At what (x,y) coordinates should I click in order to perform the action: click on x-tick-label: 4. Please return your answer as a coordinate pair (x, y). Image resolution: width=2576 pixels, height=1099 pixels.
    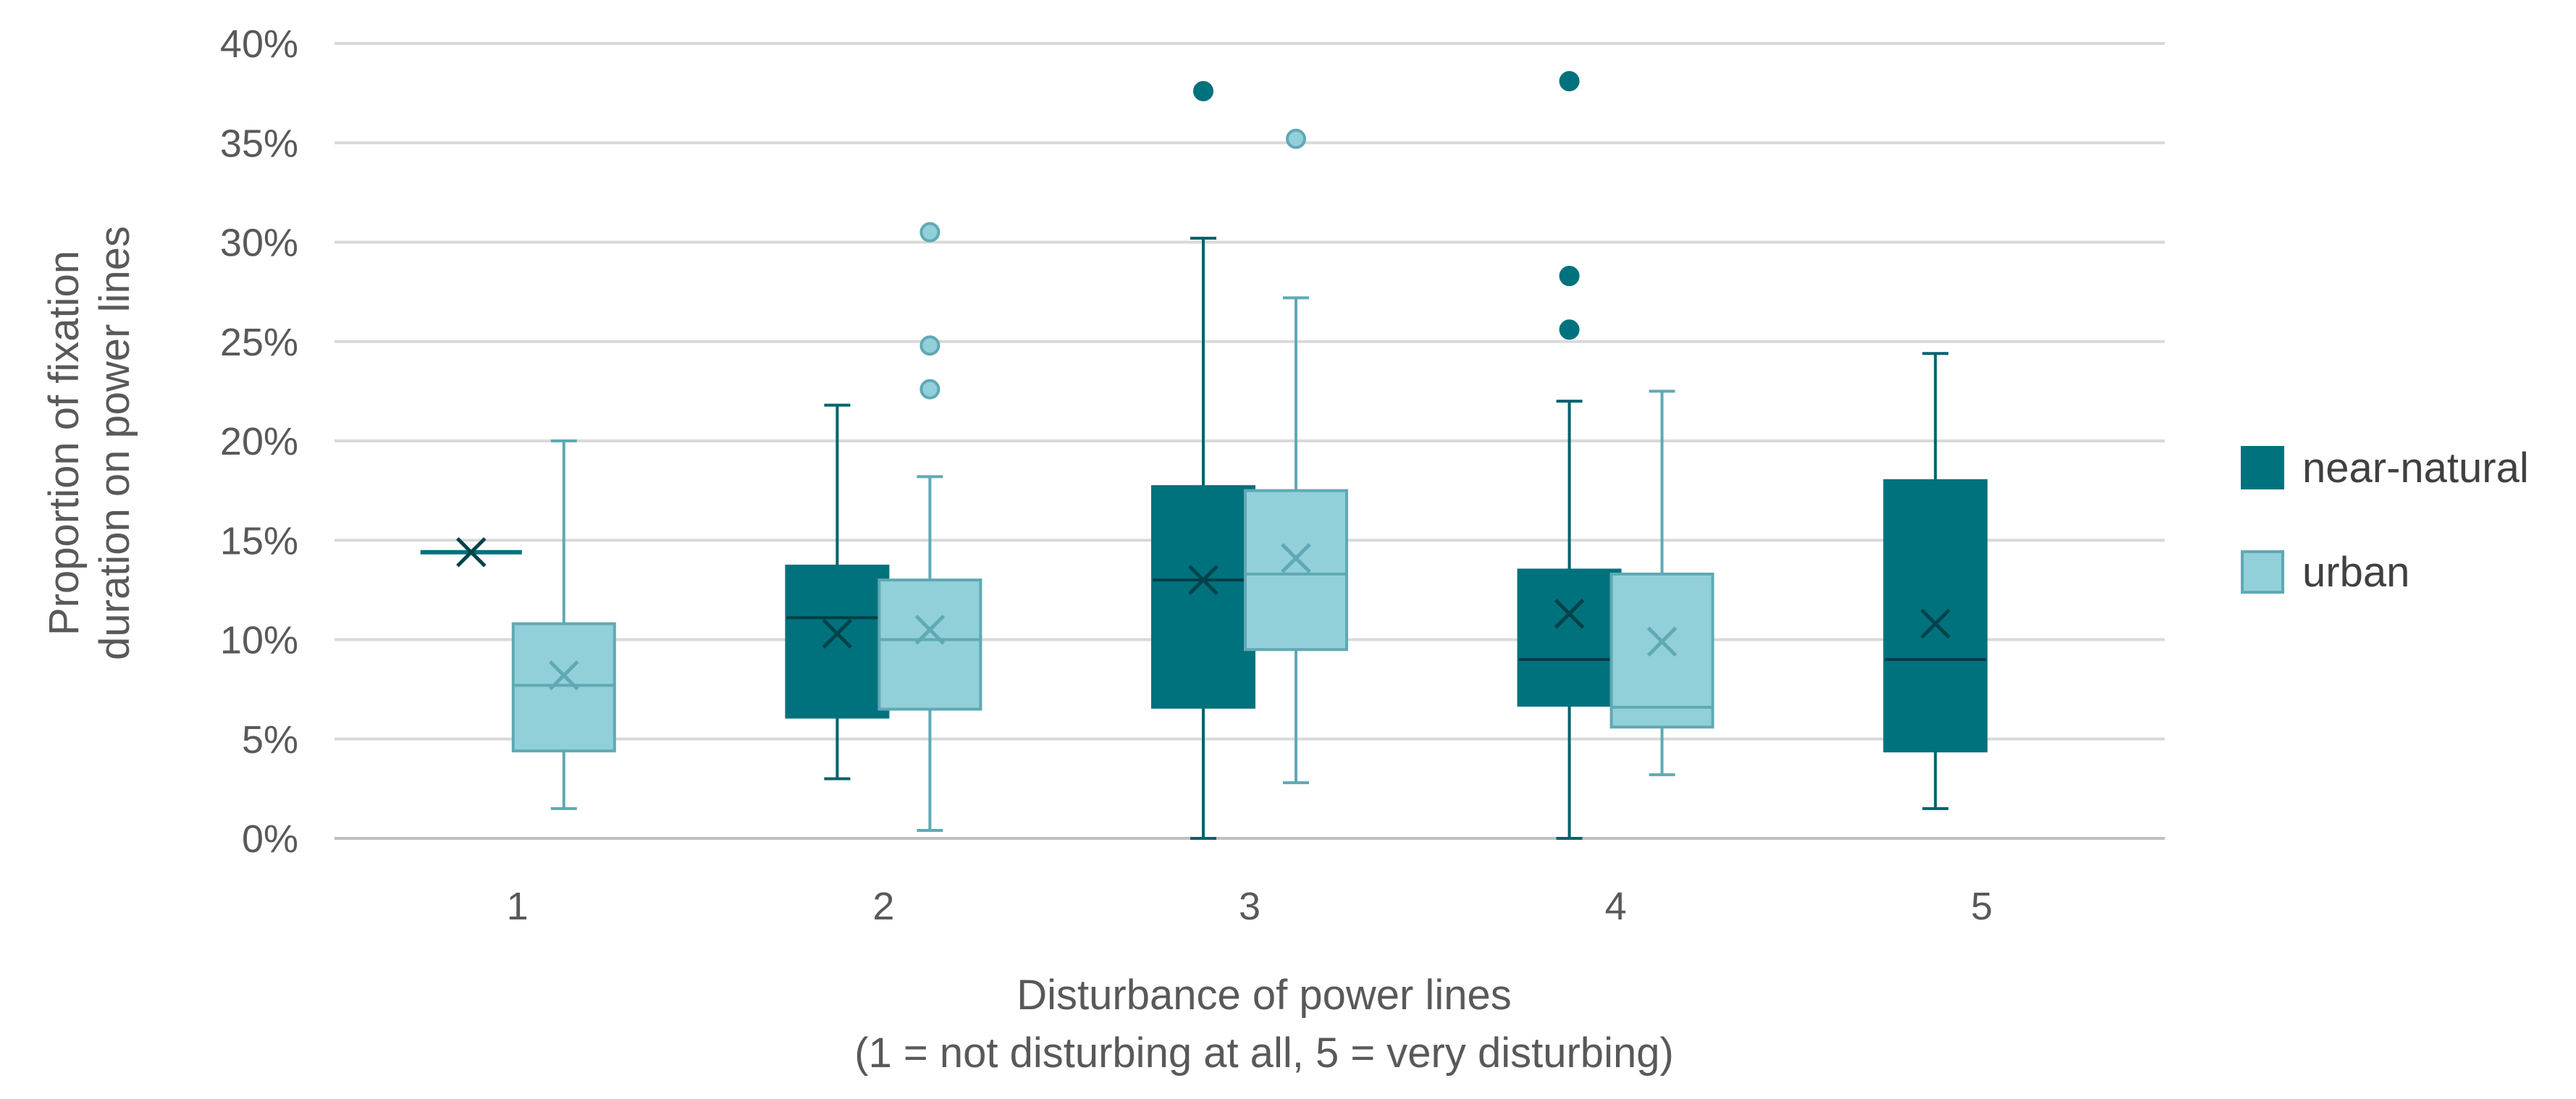
    Looking at the image, I should click on (1616, 906).